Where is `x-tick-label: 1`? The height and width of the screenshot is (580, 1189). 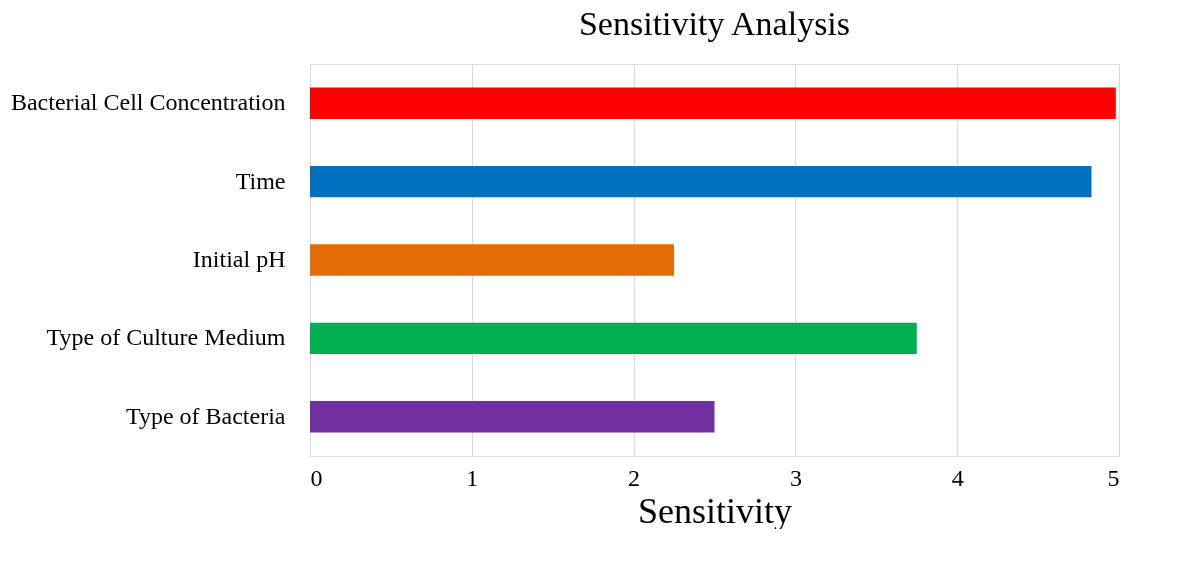 x-tick-label: 1 is located at coordinates (472, 477).